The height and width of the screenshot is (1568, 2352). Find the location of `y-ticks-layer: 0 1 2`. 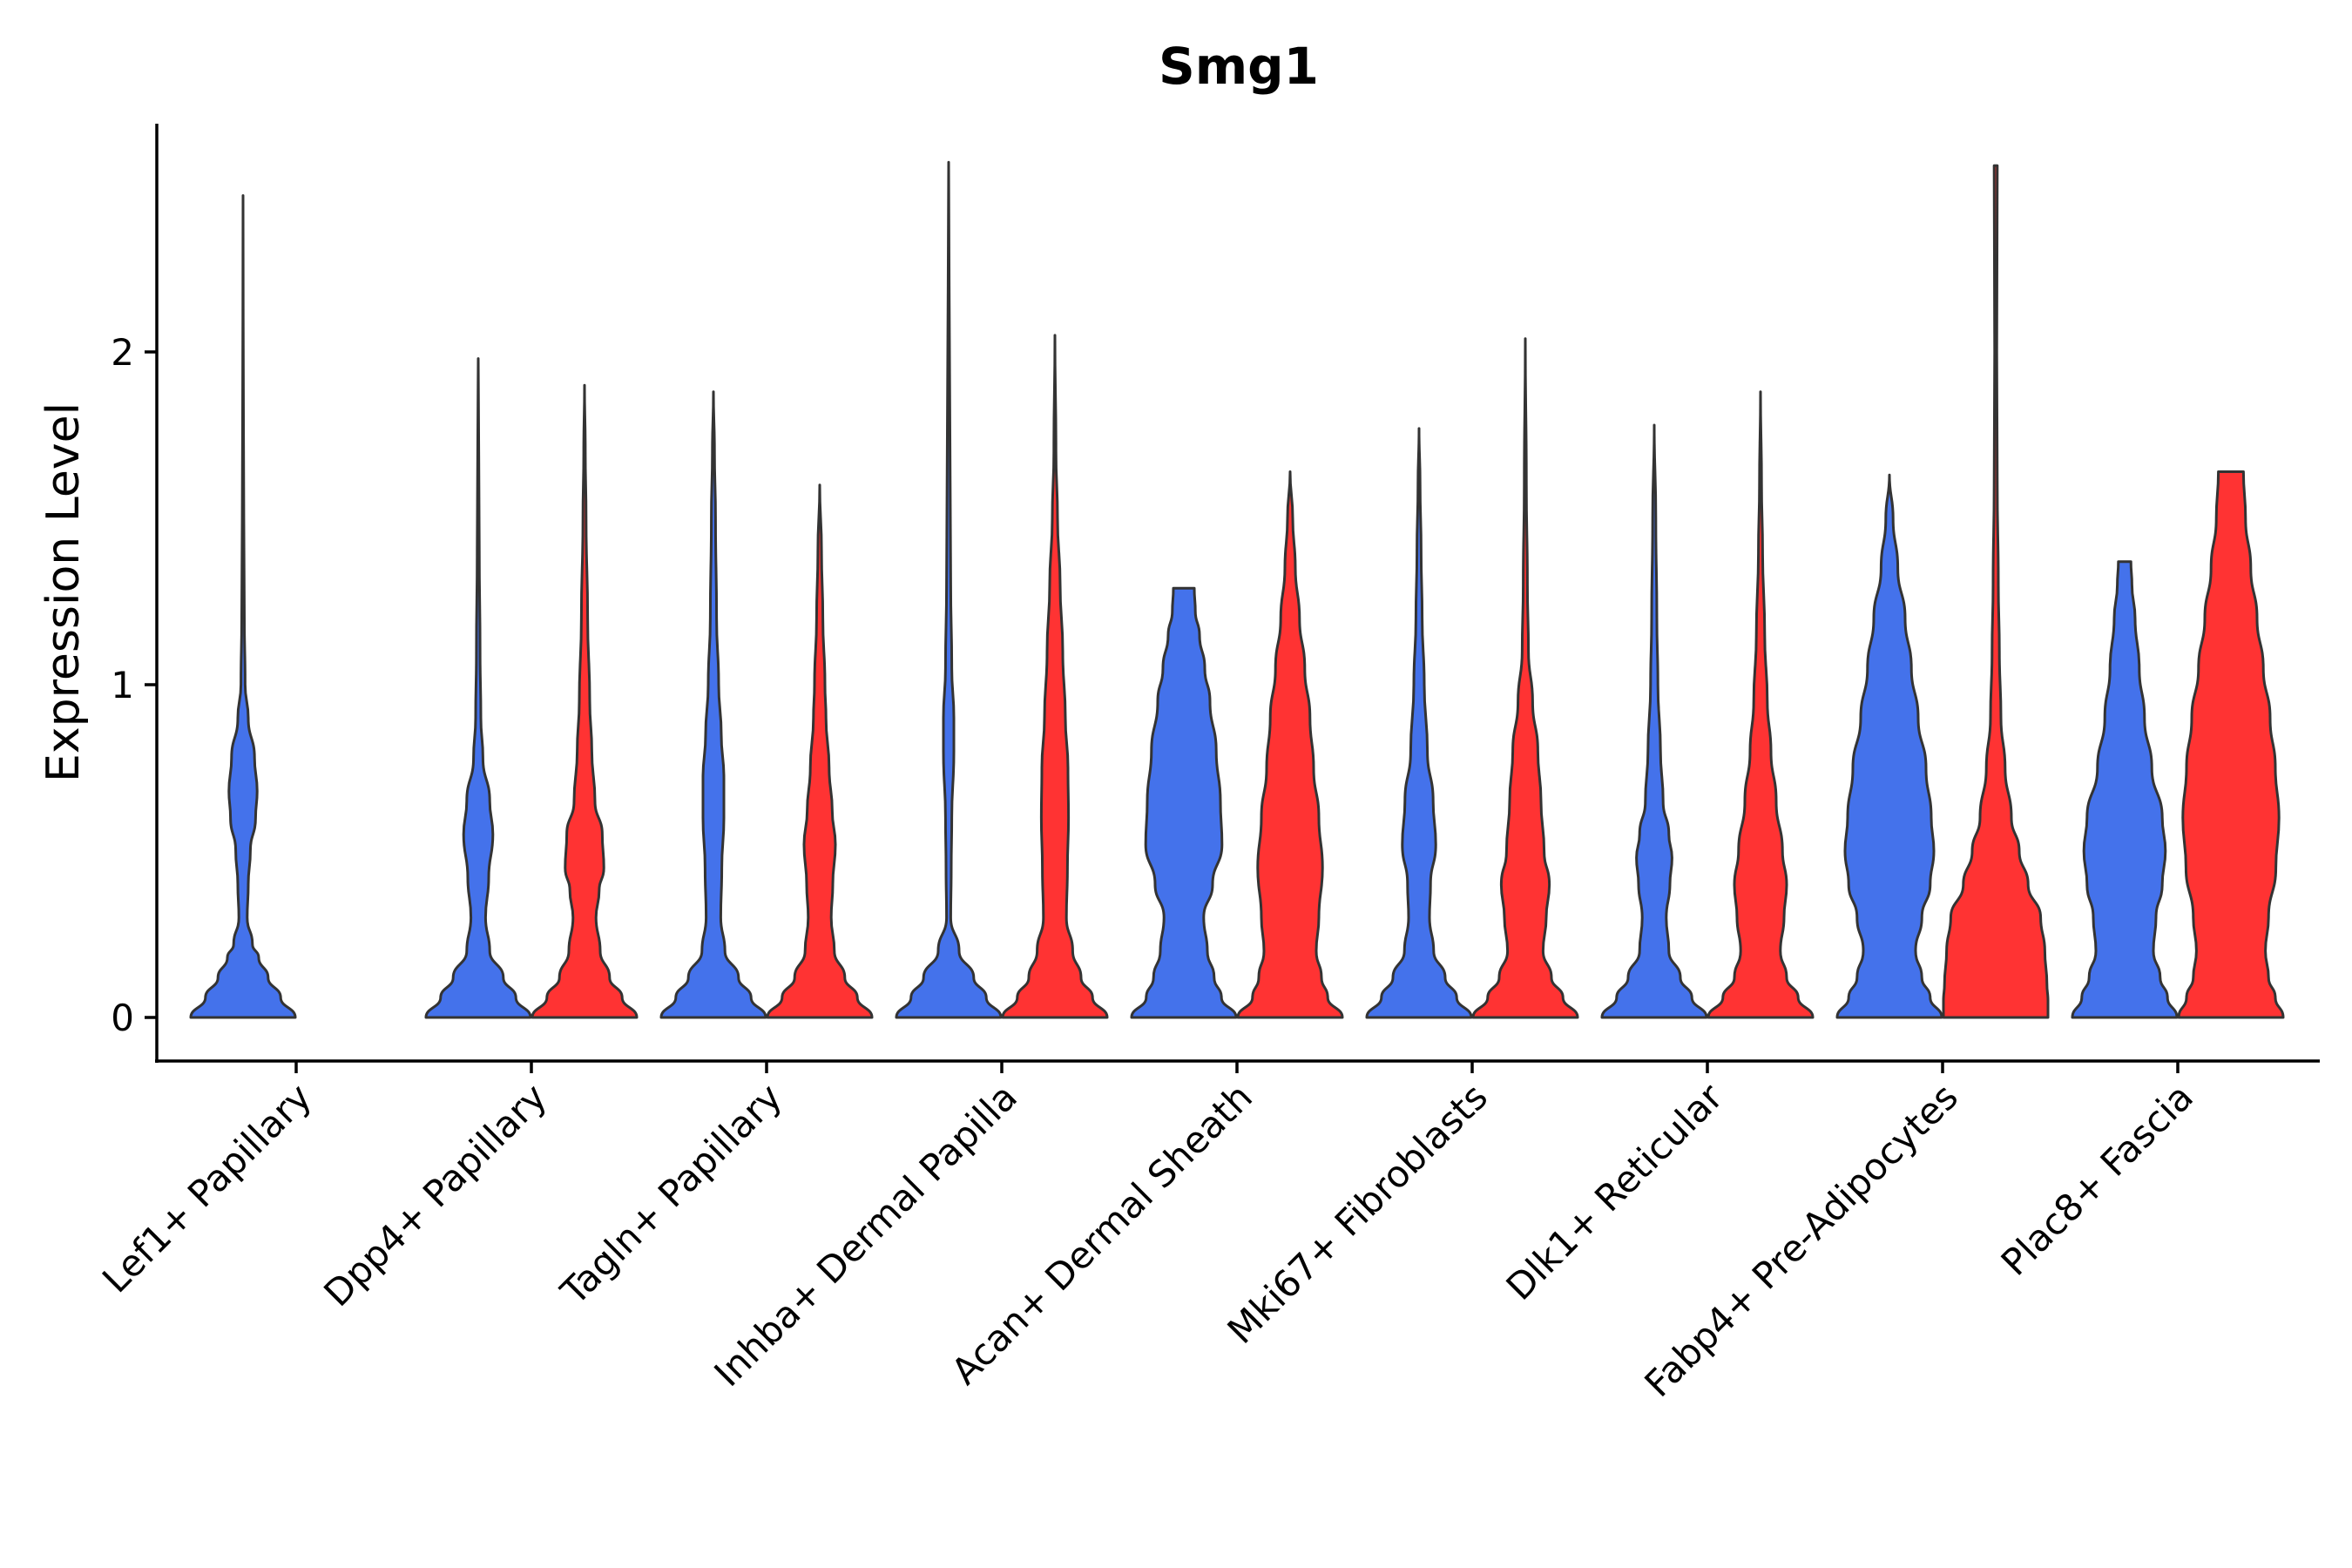

y-ticks-layer: 0 1 2 is located at coordinates (134, 685).